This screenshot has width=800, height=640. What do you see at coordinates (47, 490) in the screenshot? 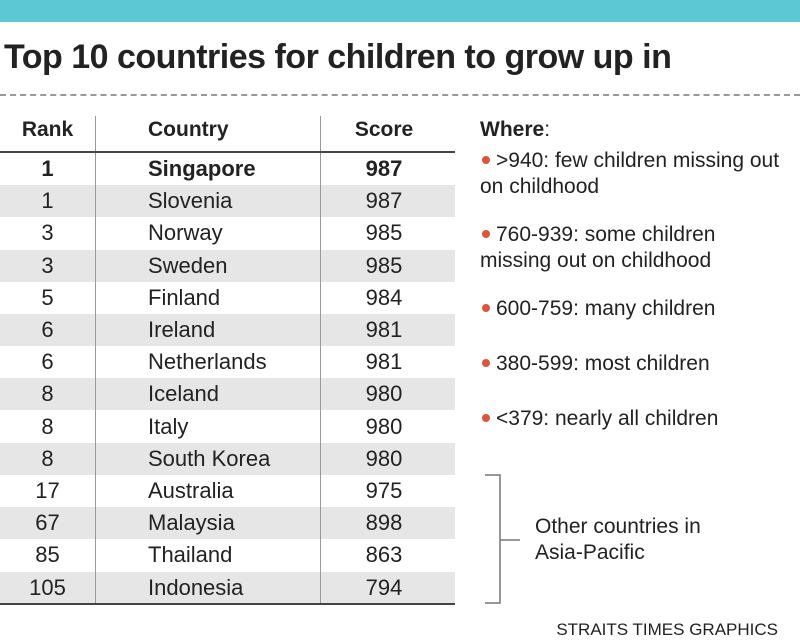
I see `cell: 17` at bounding box center [47, 490].